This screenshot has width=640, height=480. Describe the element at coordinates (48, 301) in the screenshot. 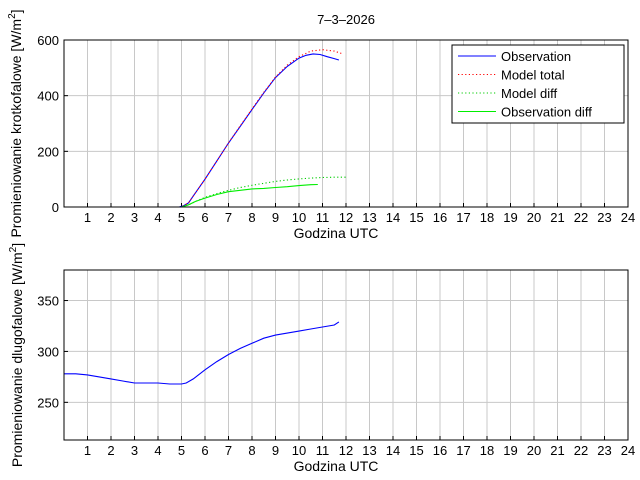

I see `y-tick-label: 350` at that location.